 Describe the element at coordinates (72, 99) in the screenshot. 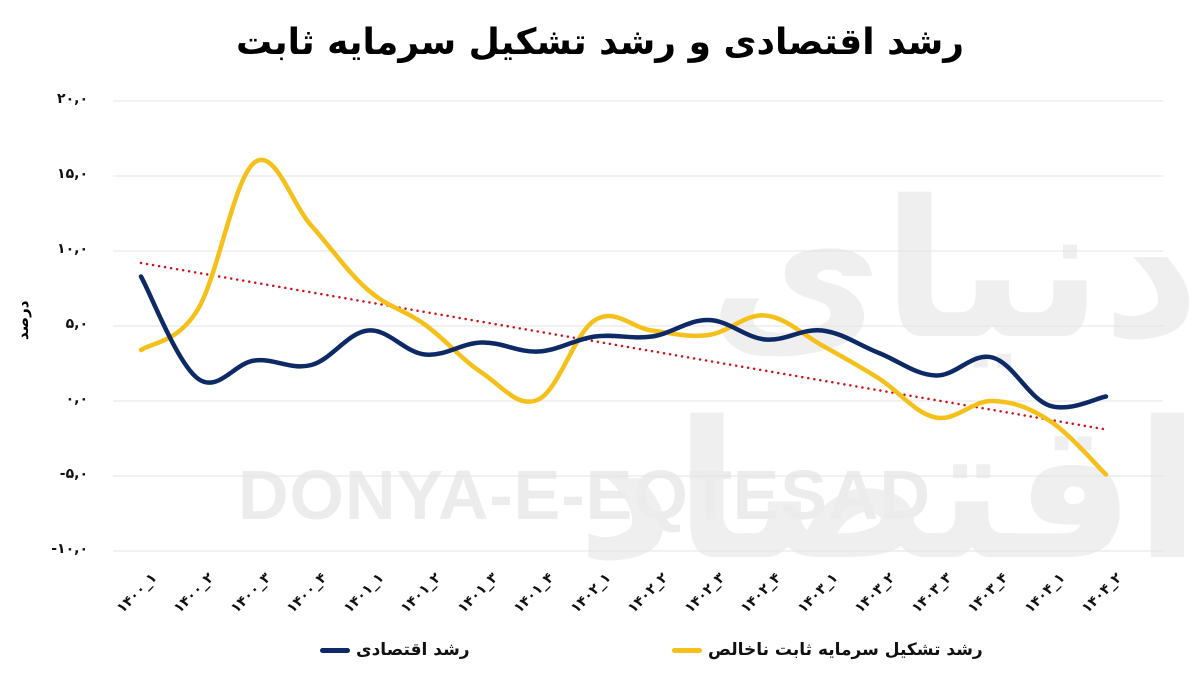

I see `y-tick-label: ۲۰,۰` at that location.